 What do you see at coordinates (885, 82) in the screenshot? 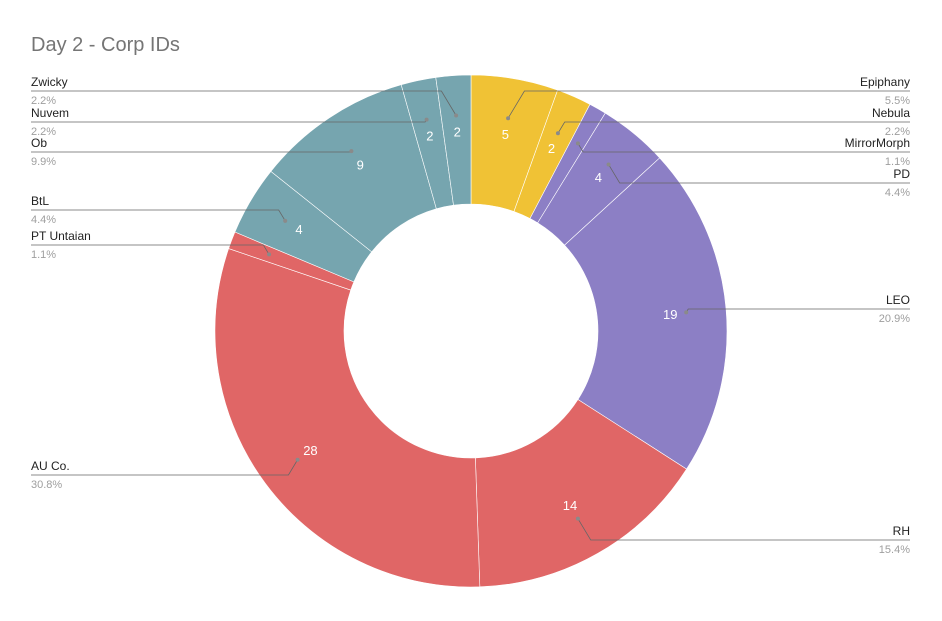
I see `callout-label-epiphany: Epiphany` at bounding box center [885, 82].